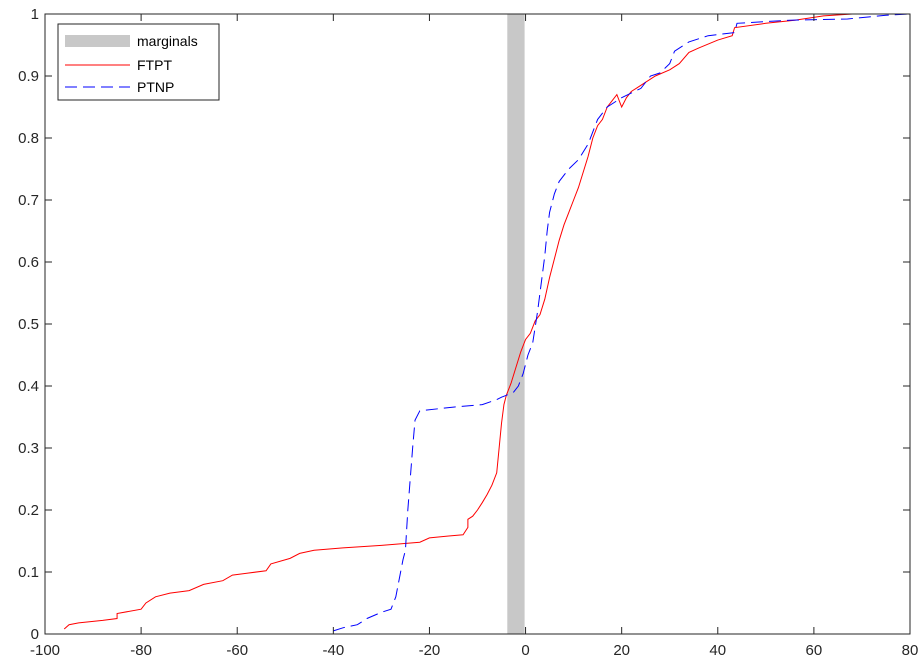 This screenshot has height=667, width=923. I want to click on y-tick-label: 0.8, so click(28, 138).